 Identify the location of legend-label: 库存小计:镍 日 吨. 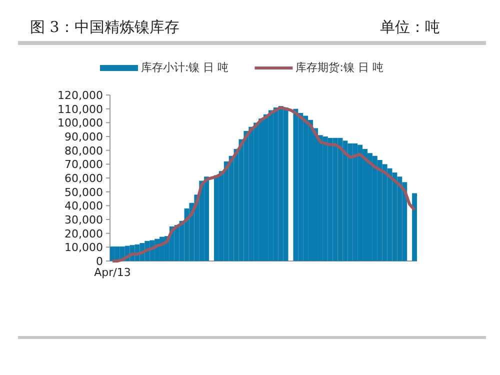
(185, 67).